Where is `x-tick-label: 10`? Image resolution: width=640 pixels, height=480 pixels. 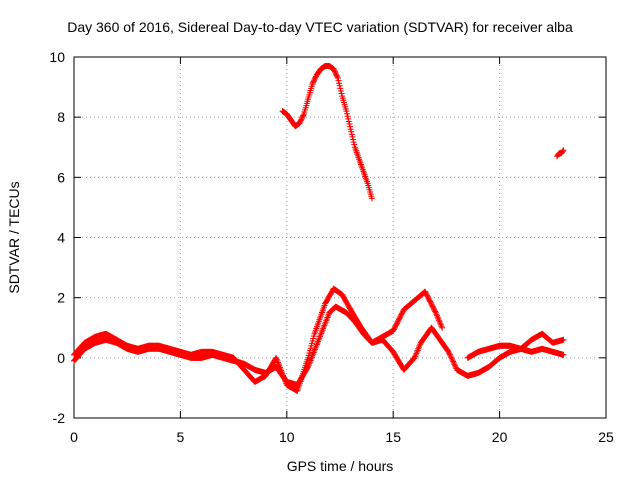
x-tick-label: 10 is located at coordinates (287, 437).